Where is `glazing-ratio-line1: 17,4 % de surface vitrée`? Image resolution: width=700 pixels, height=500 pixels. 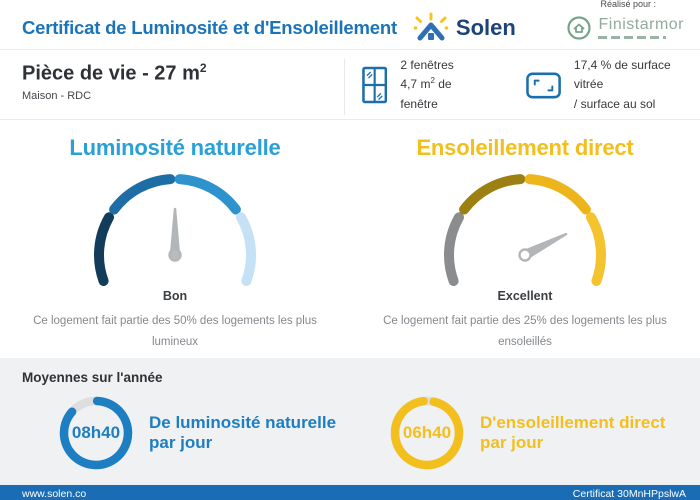 glazing-ratio-line1: 17,4 % de surface vitrée is located at coordinates (622, 75).